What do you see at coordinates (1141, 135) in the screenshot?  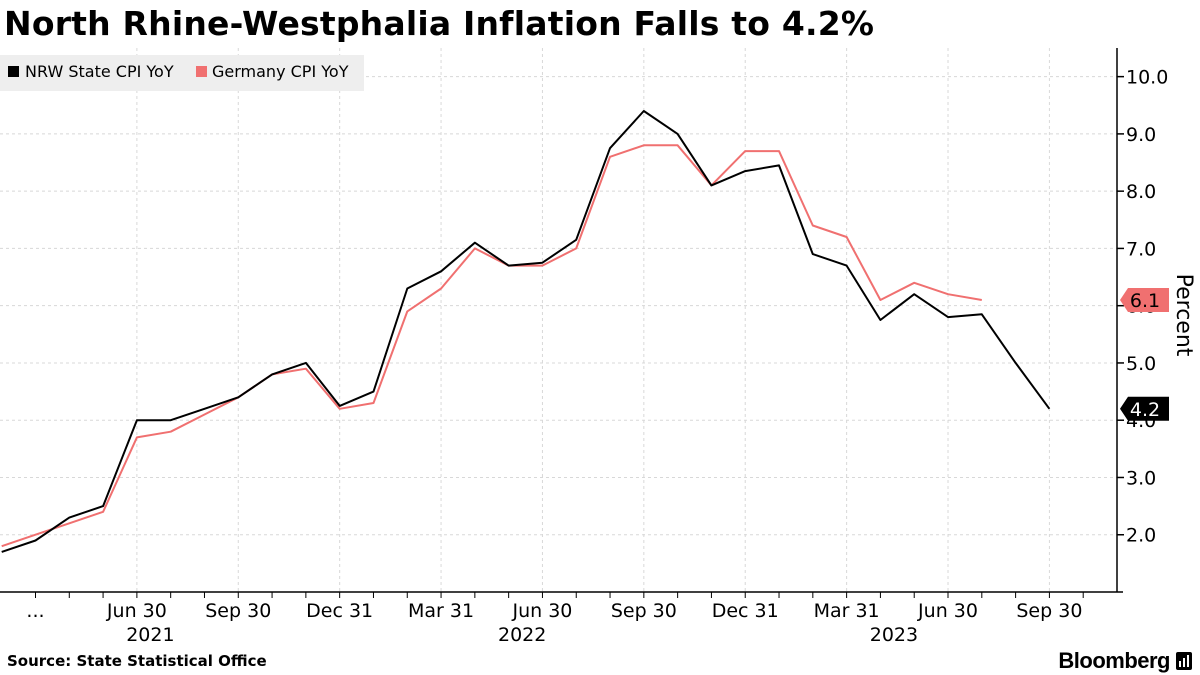 I see `y-tick-label: 9.0` at bounding box center [1141, 135].